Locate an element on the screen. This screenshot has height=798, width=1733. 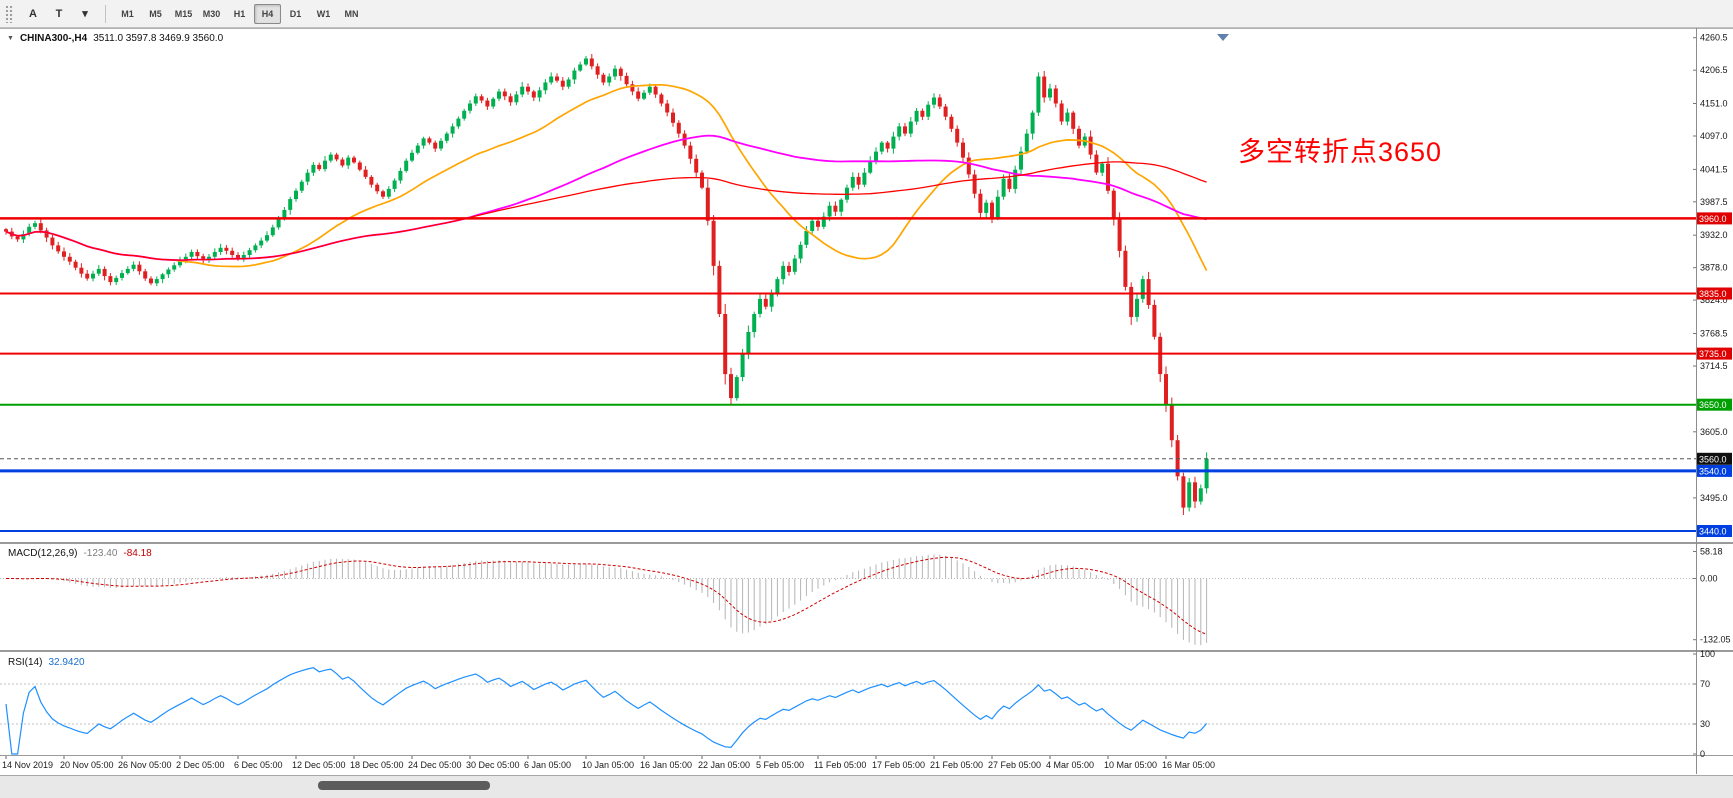
svg-text: 16 Jan 05:00 is located at coordinates (666, 765).